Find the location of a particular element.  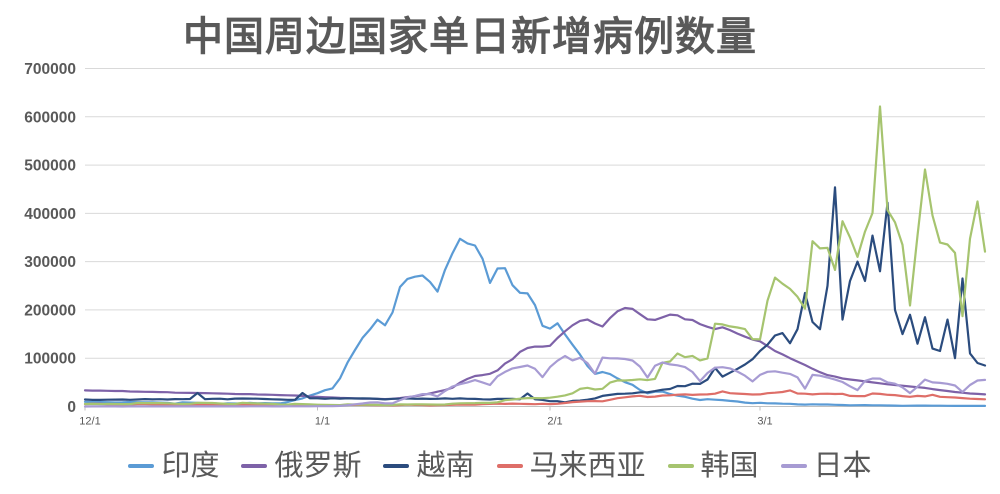

legend-item-japan: 日本 is located at coordinates (826, 465).